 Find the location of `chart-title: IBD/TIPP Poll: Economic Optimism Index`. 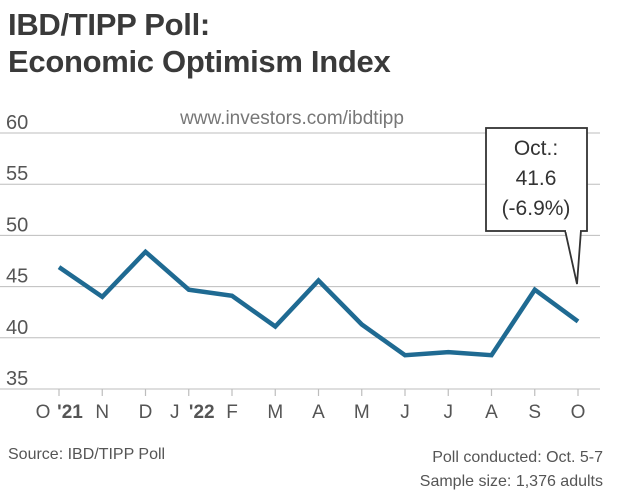

chart-title: IBD/TIPP Poll: Economic Optimism Index is located at coordinates (199, 43).